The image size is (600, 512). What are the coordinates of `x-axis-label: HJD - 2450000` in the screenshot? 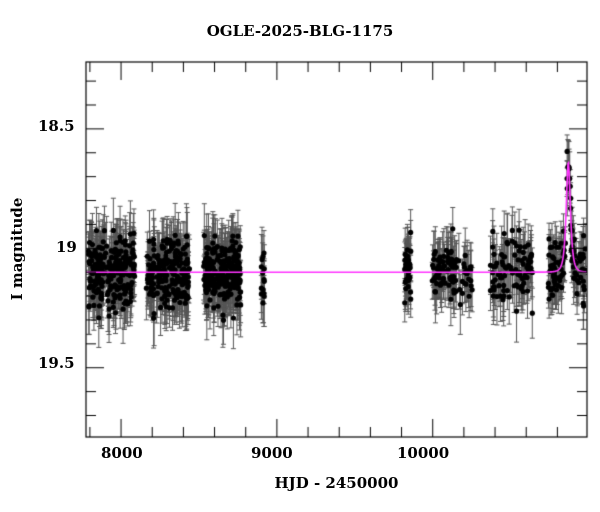 It's located at (336, 483).